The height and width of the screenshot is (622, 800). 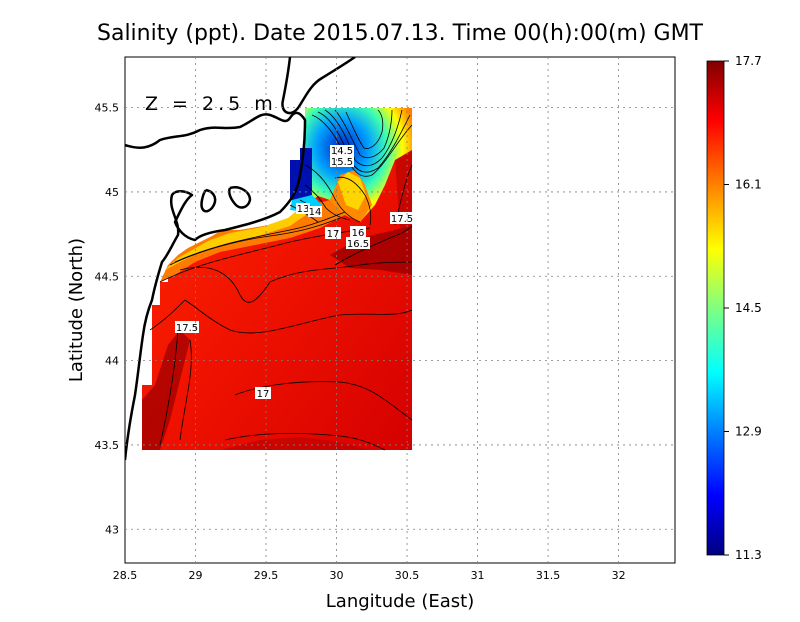 I want to click on colorbar-tick-labels: 17.7 16.1 14.5 12.9 11.3, so click(x=743, y=308).